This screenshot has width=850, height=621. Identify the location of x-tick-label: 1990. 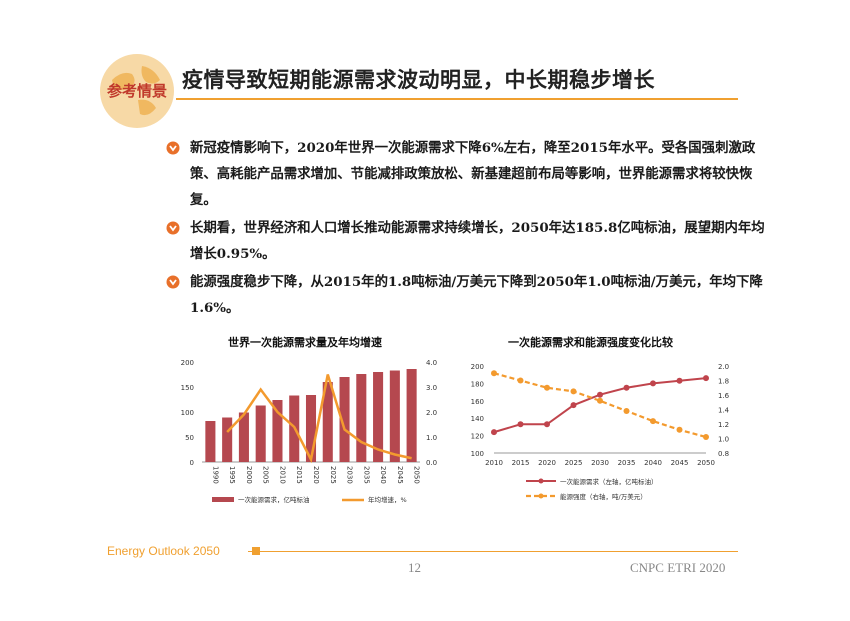
(215, 475).